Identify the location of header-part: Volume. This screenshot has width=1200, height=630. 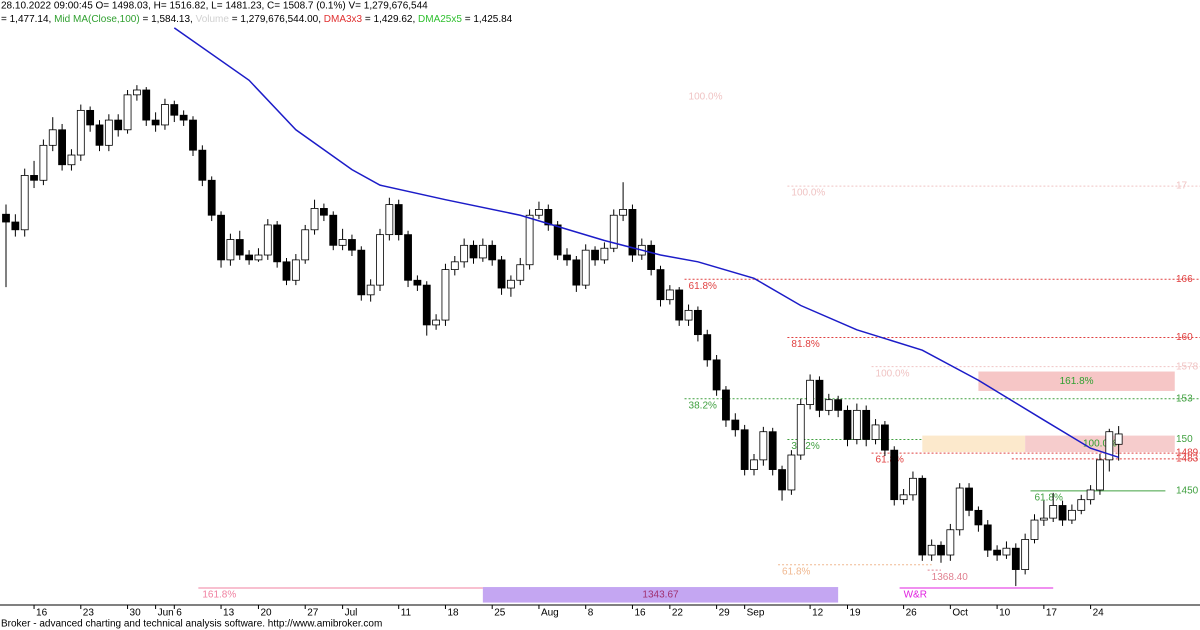
(213, 19).